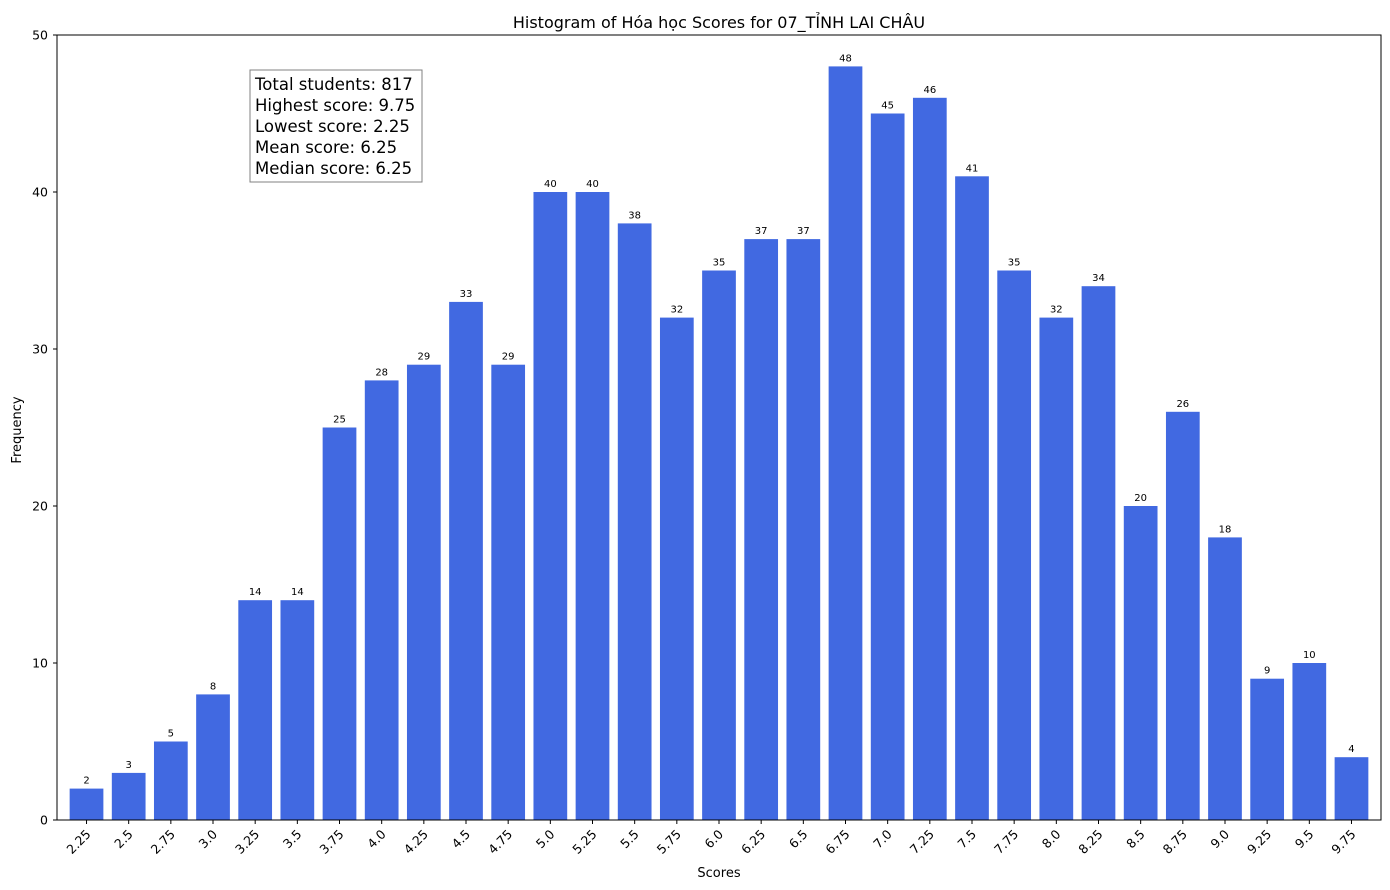 This screenshot has width=1390, height=890. Describe the element at coordinates (326, 147) in the screenshot. I see `stats-mean-score: Mean score: 6.25` at that location.